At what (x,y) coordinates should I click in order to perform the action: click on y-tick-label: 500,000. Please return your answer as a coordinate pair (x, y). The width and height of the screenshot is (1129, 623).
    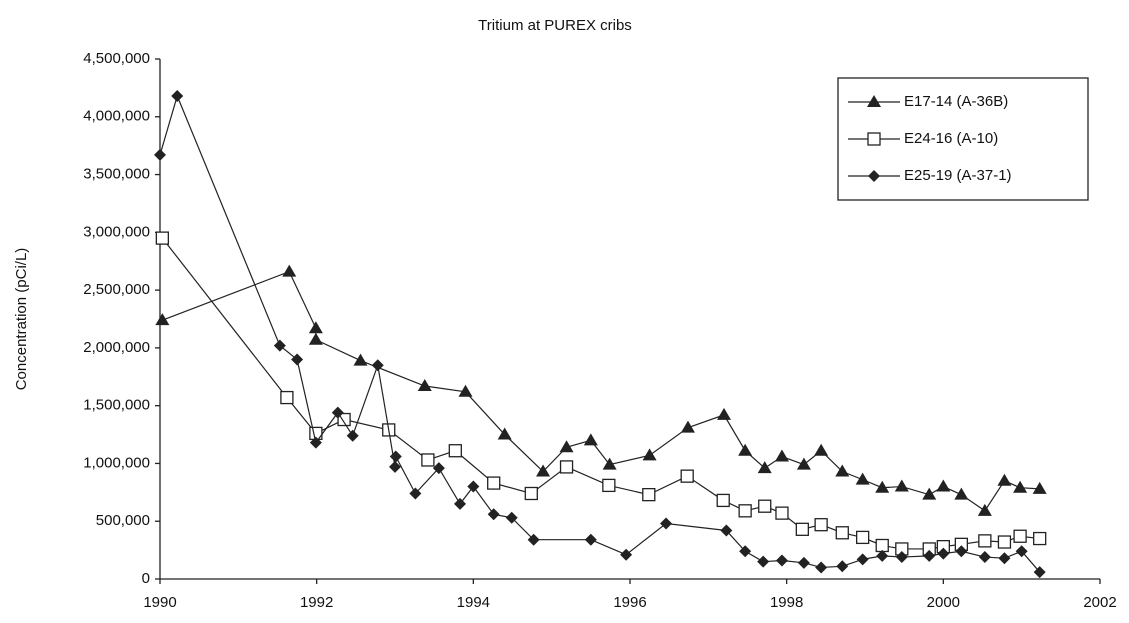
    Looking at the image, I should click on (123, 520).